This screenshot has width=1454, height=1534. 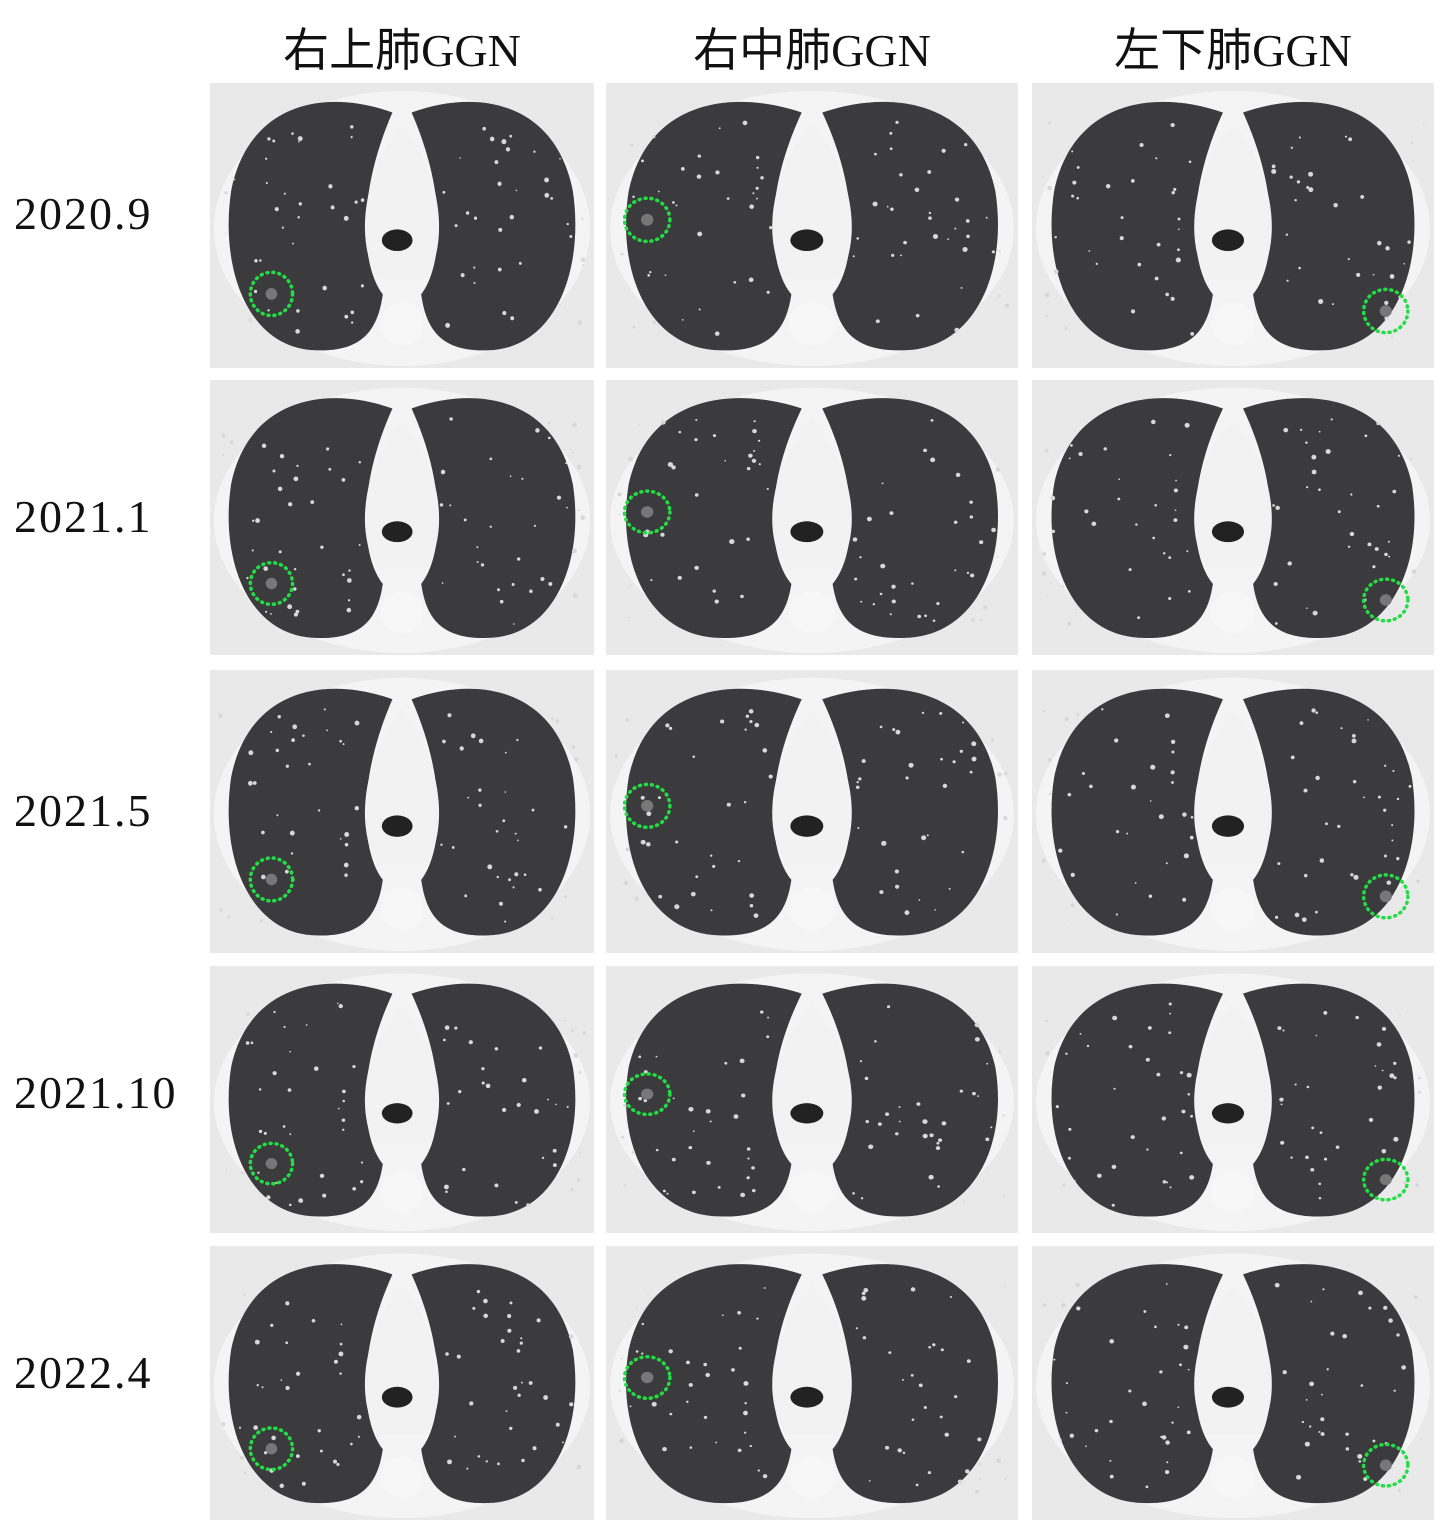 I want to click on spine, so click(x=402, y=909).